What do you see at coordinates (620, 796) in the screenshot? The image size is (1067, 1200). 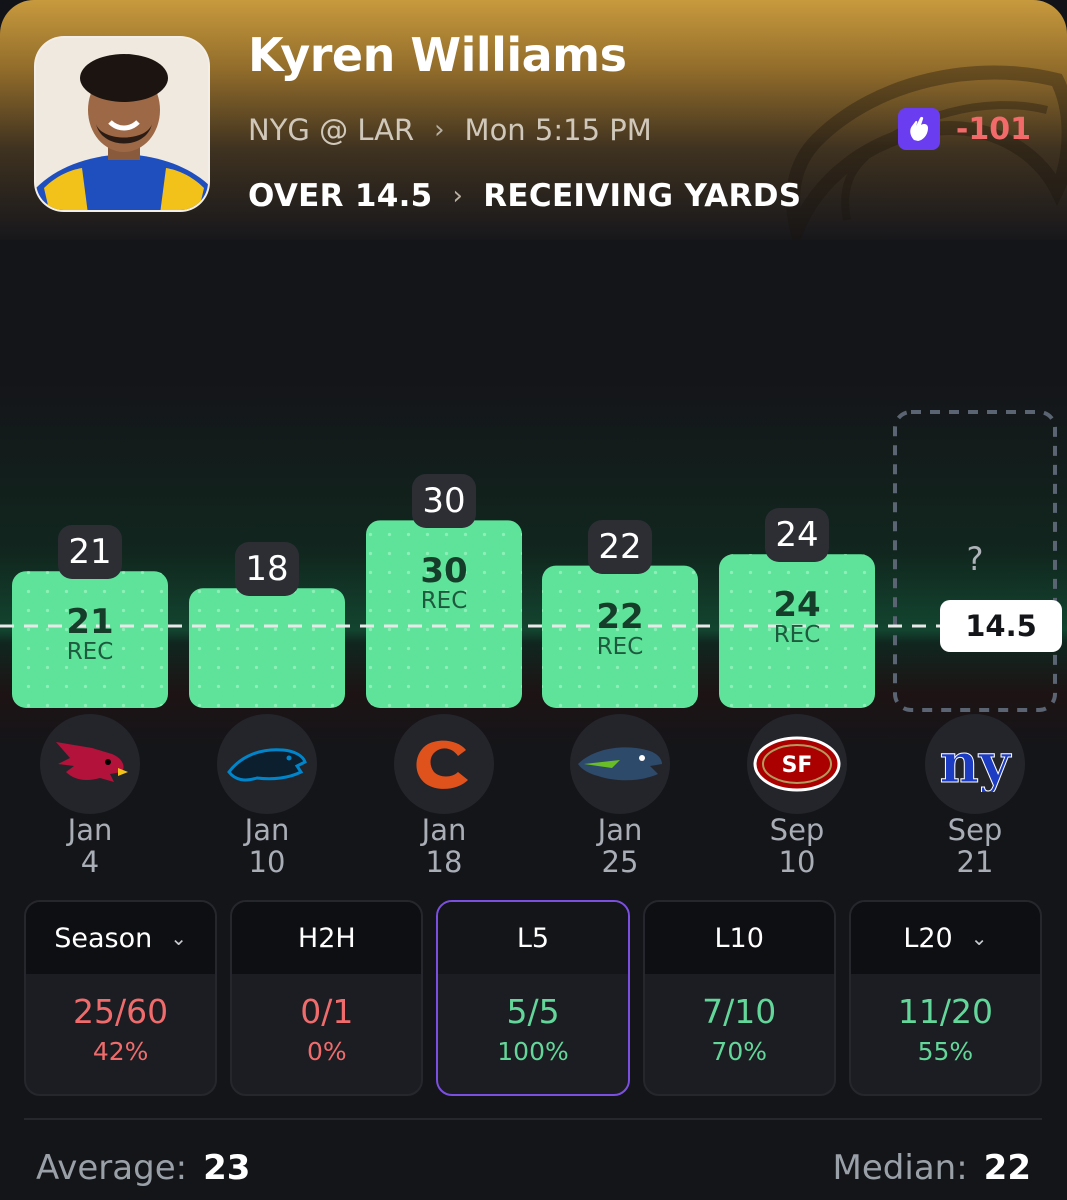 I see `game-column: Jan 25` at bounding box center [620, 796].